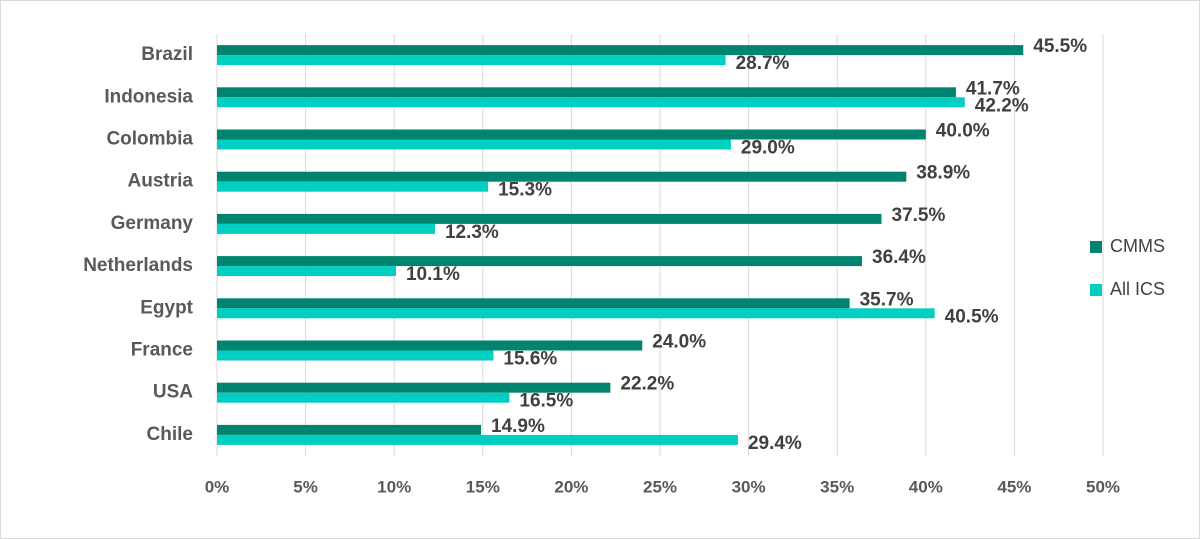 This screenshot has width=1200, height=539. Describe the element at coordinates (919, 215) in the screenshot. I see `data-label: 37.5%` at that location.